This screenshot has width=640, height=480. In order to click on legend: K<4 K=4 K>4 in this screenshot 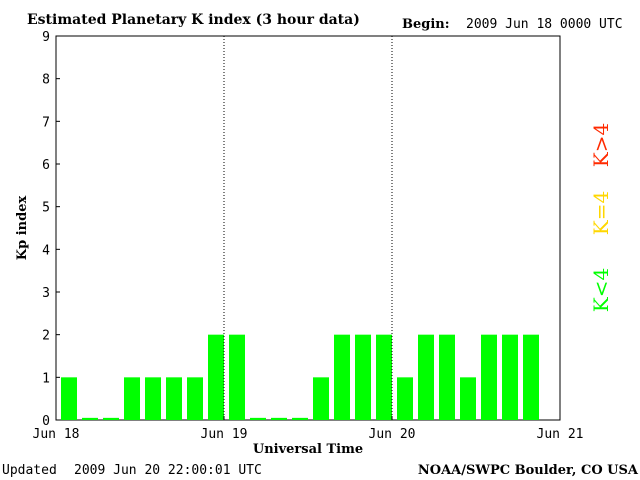, I will do `click(601, 217)`.